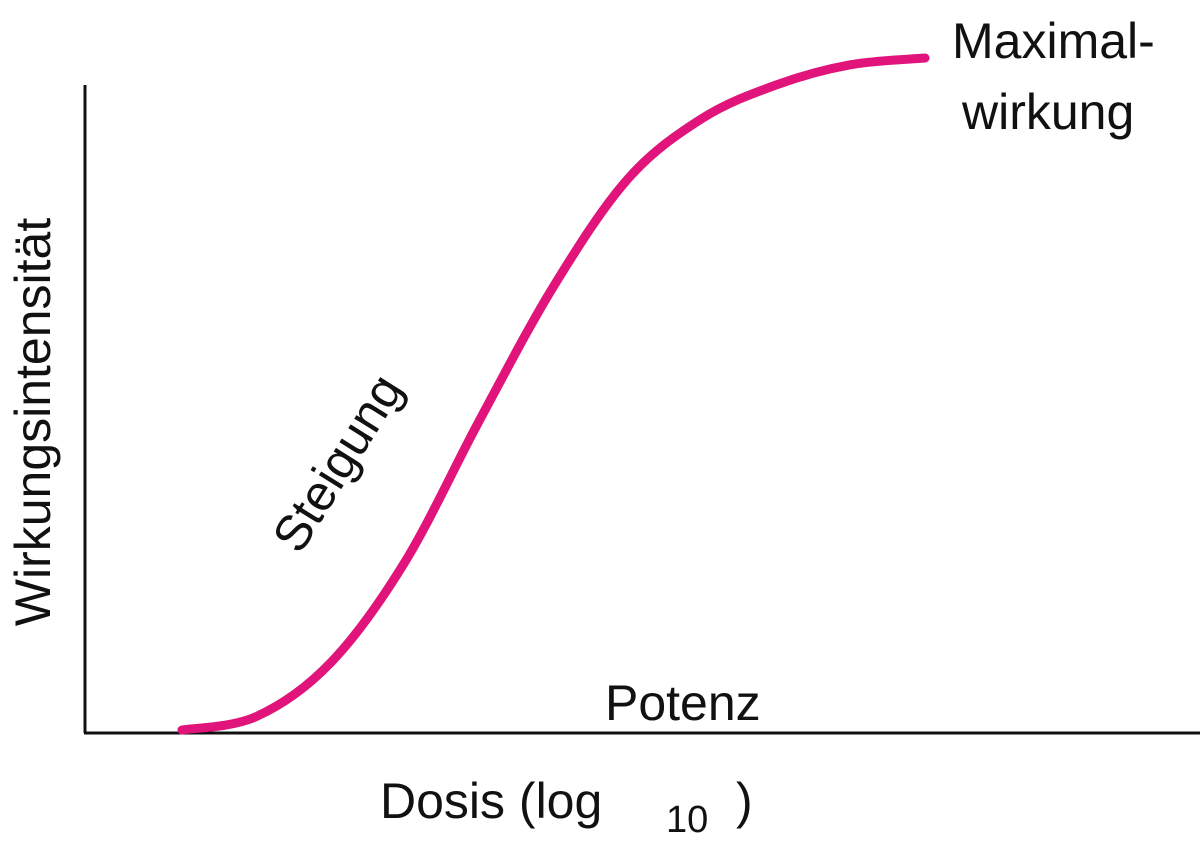 The height and width of the screenshot is (852, 1200). Describe the element at coordinates (683, 703) in the screenshot. I see `annotation-potency: Potenz` at that location.